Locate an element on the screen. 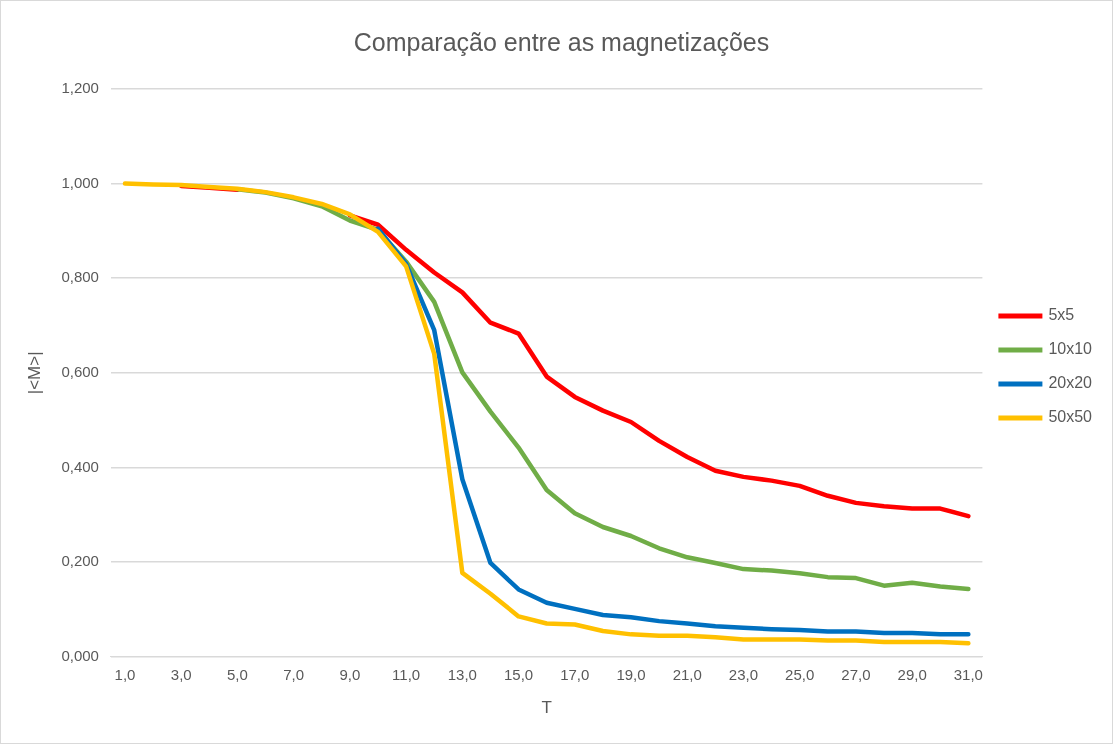 The width and height of the screenshot is (1113, 744). x-tick-label: 7,0 is located at coordinates (294, 674).